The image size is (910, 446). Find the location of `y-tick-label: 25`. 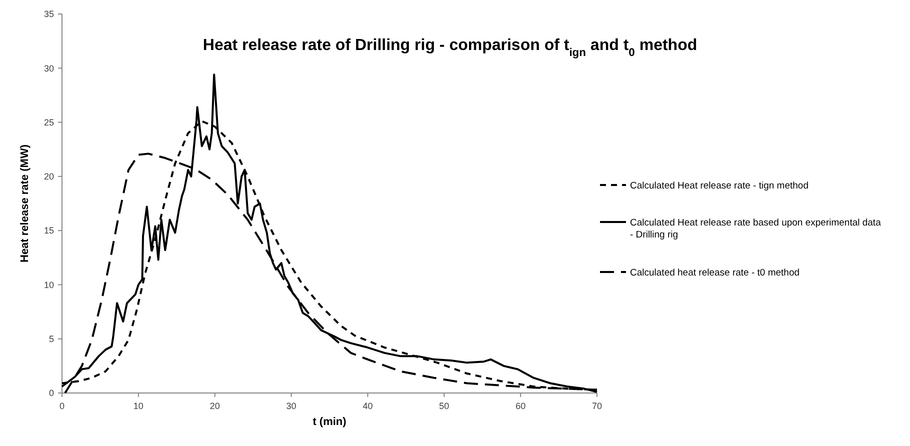

y-tick-label: 25 is located at coordinates (49, 122).